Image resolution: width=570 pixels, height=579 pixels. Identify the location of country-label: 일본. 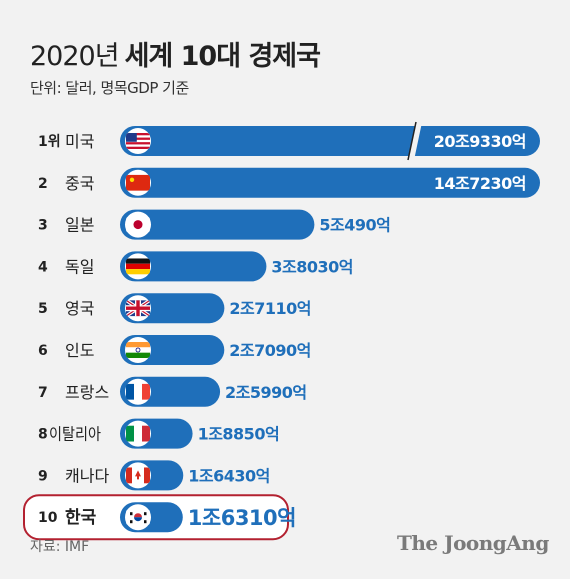
(79, 225).